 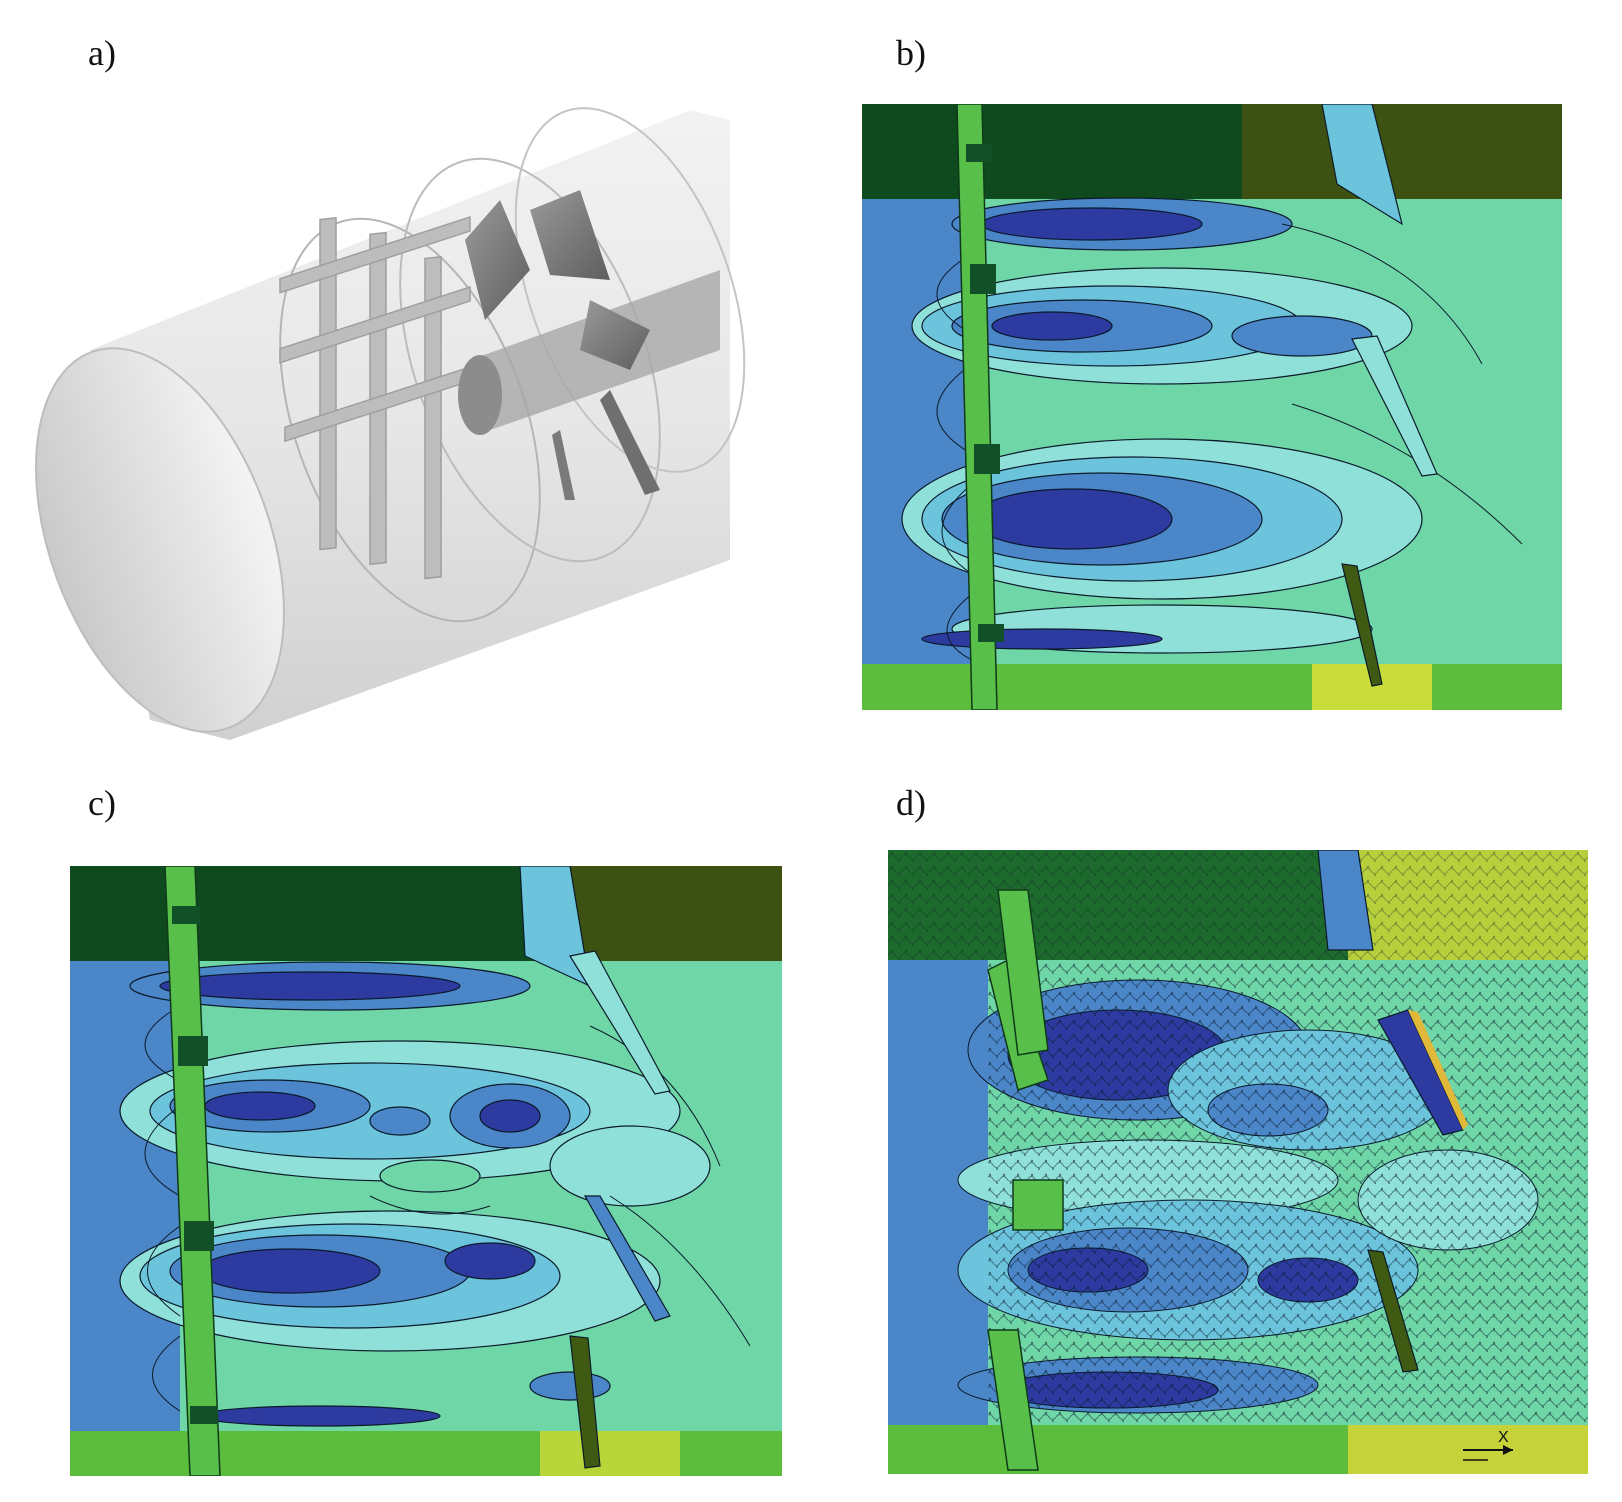 What do you see at coordinates (911, 803) in the screenshot?
I see `panel-label-d: d)` at bounding box center [911, 803].